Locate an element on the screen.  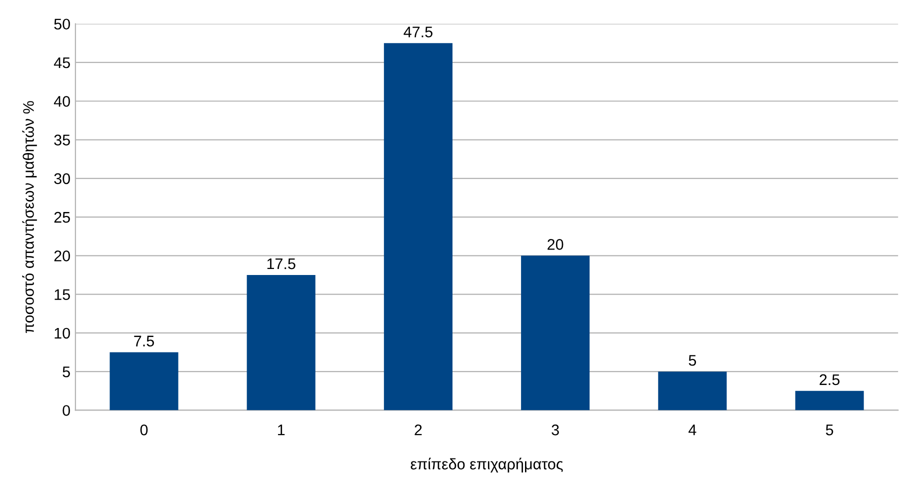
data-label: 20 is located at coordinates (556, 244).